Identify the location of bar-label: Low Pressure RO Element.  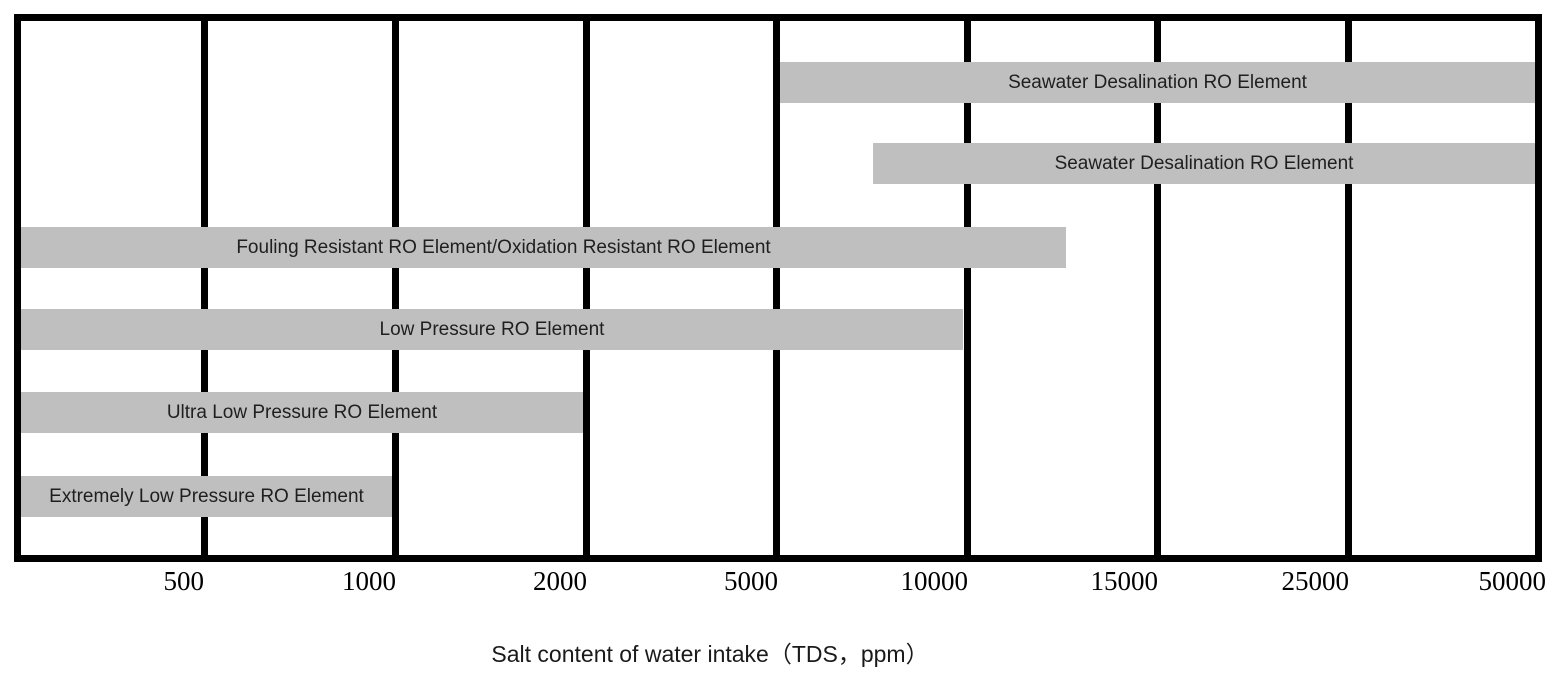
(492, 329).